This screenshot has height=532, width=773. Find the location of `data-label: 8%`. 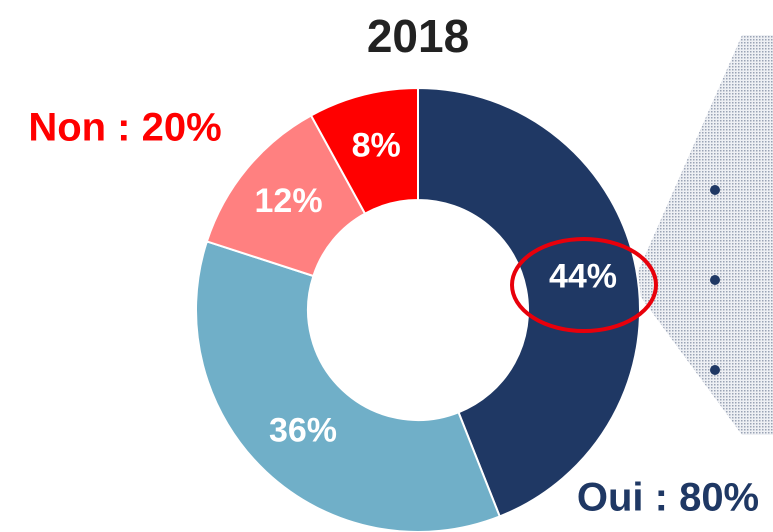

data-label: 8% is located at coordinates (376, 145).